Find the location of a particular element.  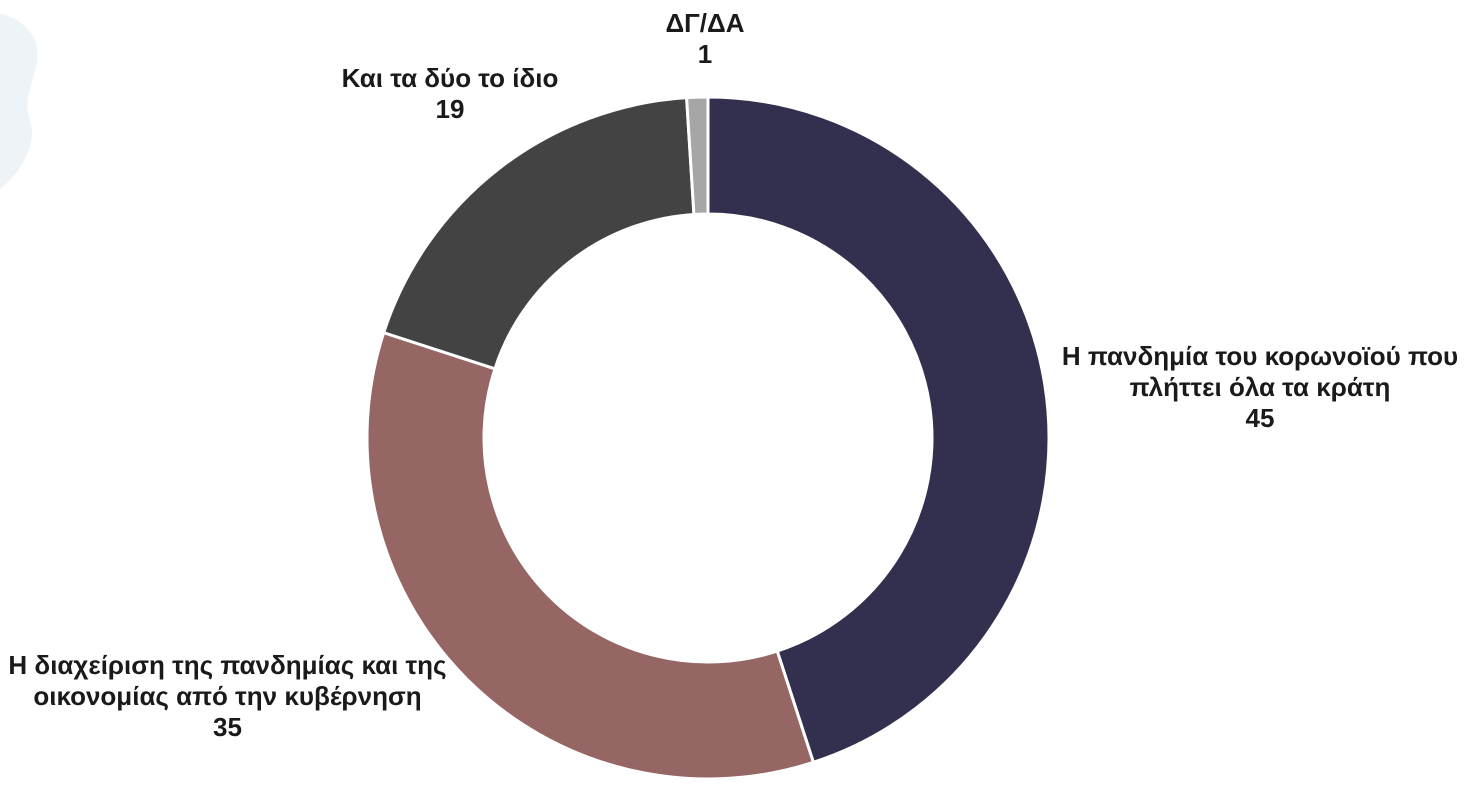

background-decoration is located at coordinates (19, 101).